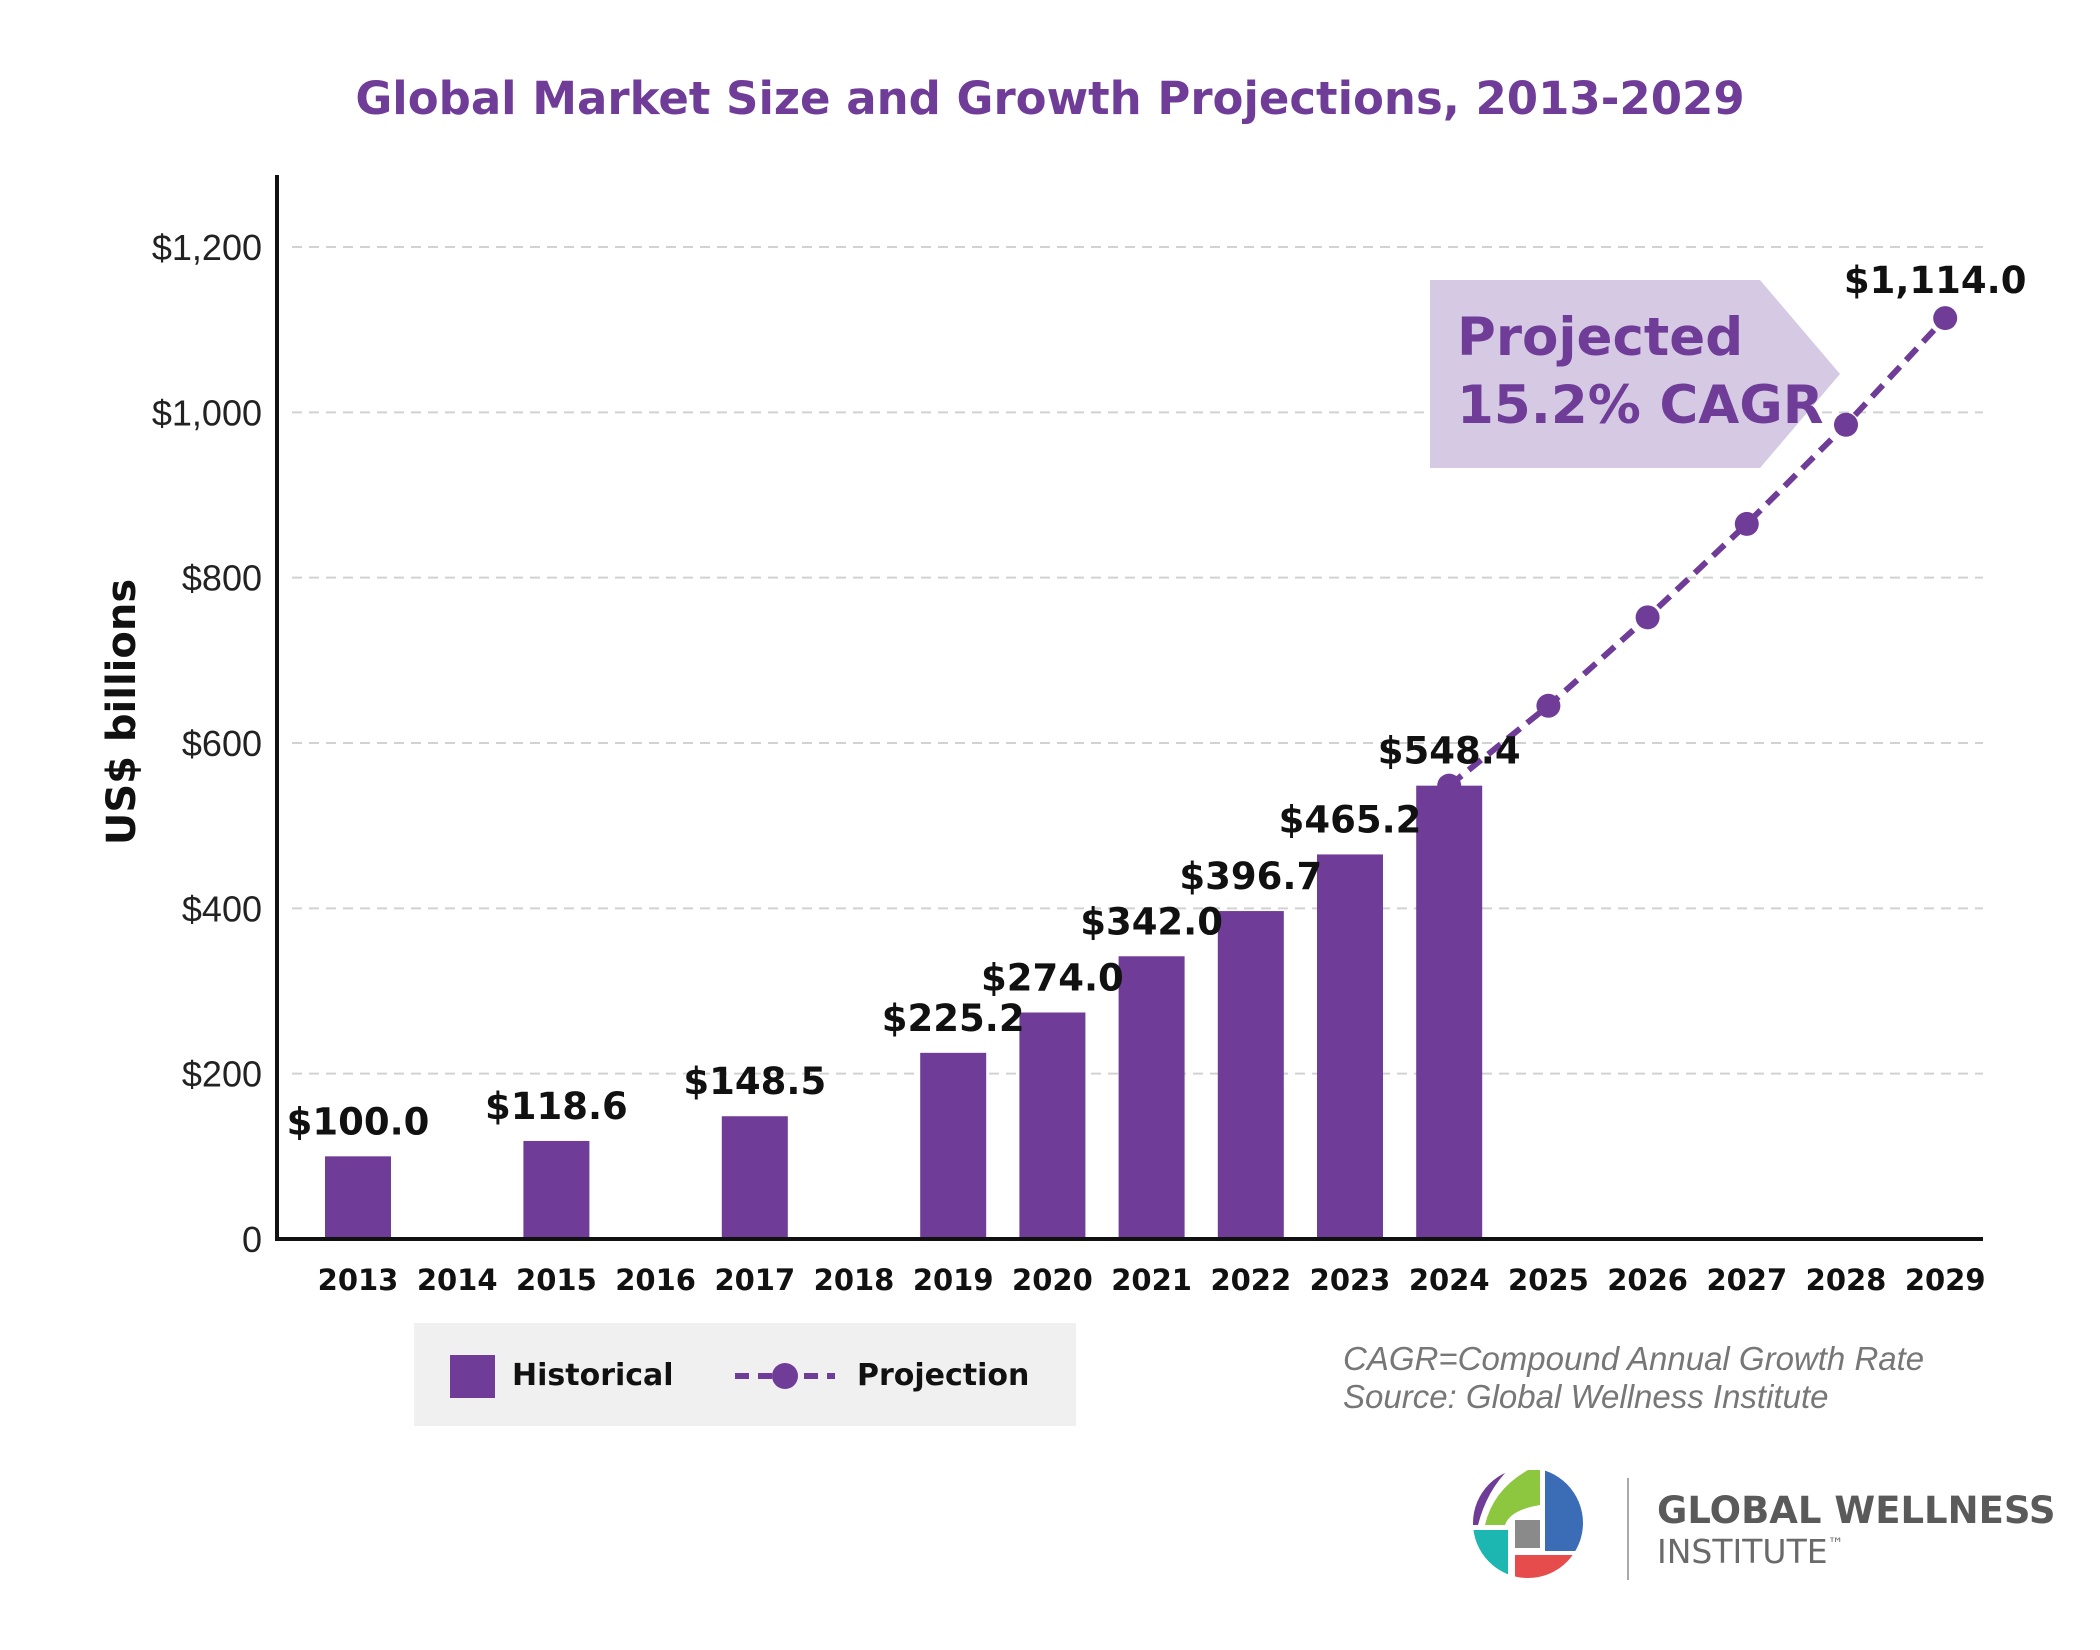  What do you see at coordinates (785, 1376) in the screenshot?
I see `legend-projection-marker` at bounding box center [785, 1376].